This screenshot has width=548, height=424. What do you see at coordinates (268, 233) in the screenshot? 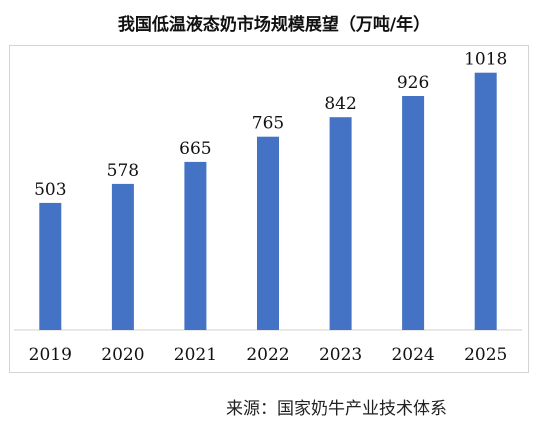
I see `bar-2022` at bounding box center [268, 233].